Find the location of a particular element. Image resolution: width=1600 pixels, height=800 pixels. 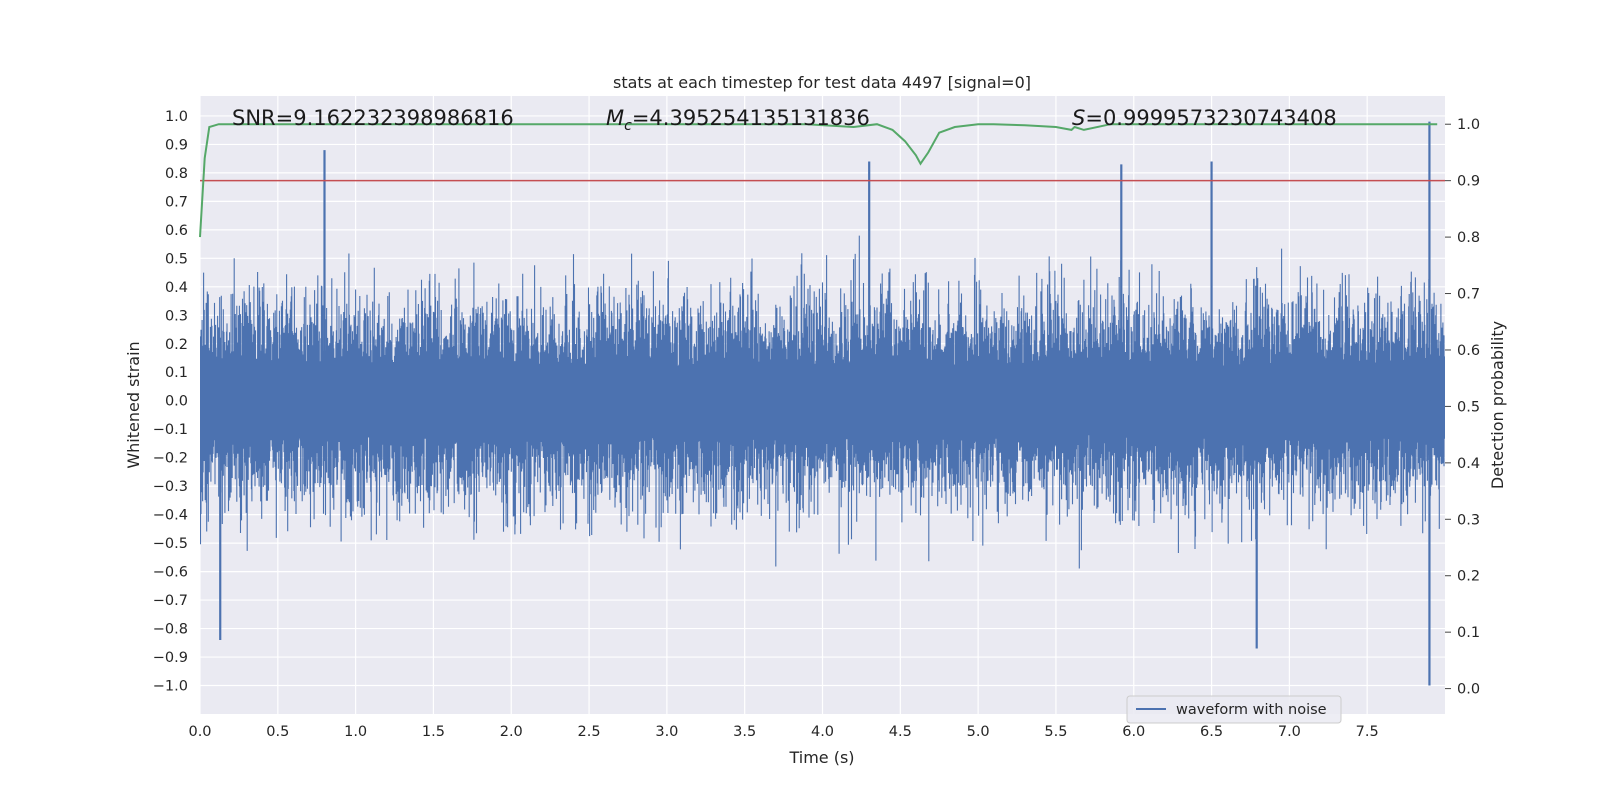

y2-axis-ticks: 1.0 0.9 0.8 0.7 0.6 0.5 0.4 0.3 0.2 0.1 0.0 is located at coordinates (1462, 407).